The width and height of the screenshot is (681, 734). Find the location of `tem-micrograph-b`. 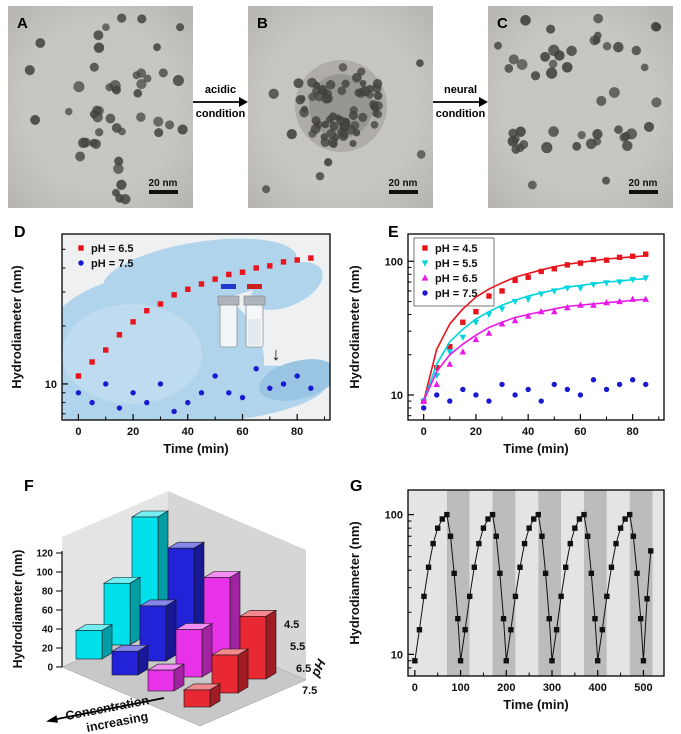

tem-micrograph-b is located at coordinates (340, 107).